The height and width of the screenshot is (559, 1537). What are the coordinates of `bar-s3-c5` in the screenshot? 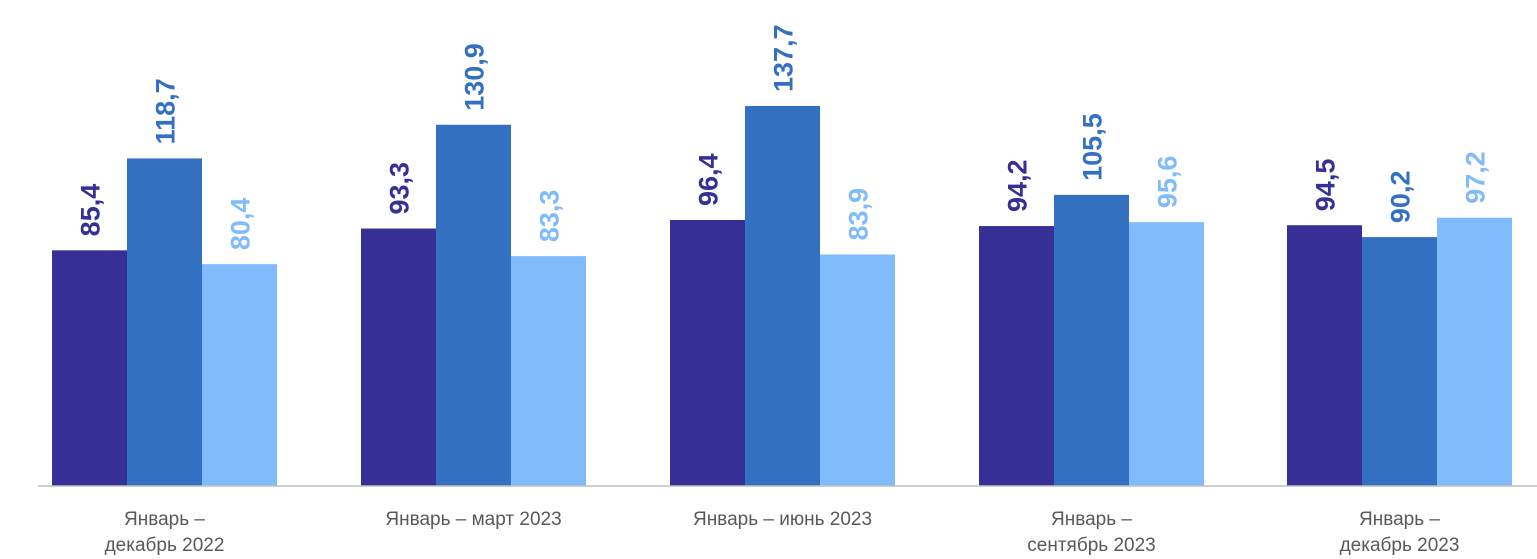 It's located at (1474, 351).